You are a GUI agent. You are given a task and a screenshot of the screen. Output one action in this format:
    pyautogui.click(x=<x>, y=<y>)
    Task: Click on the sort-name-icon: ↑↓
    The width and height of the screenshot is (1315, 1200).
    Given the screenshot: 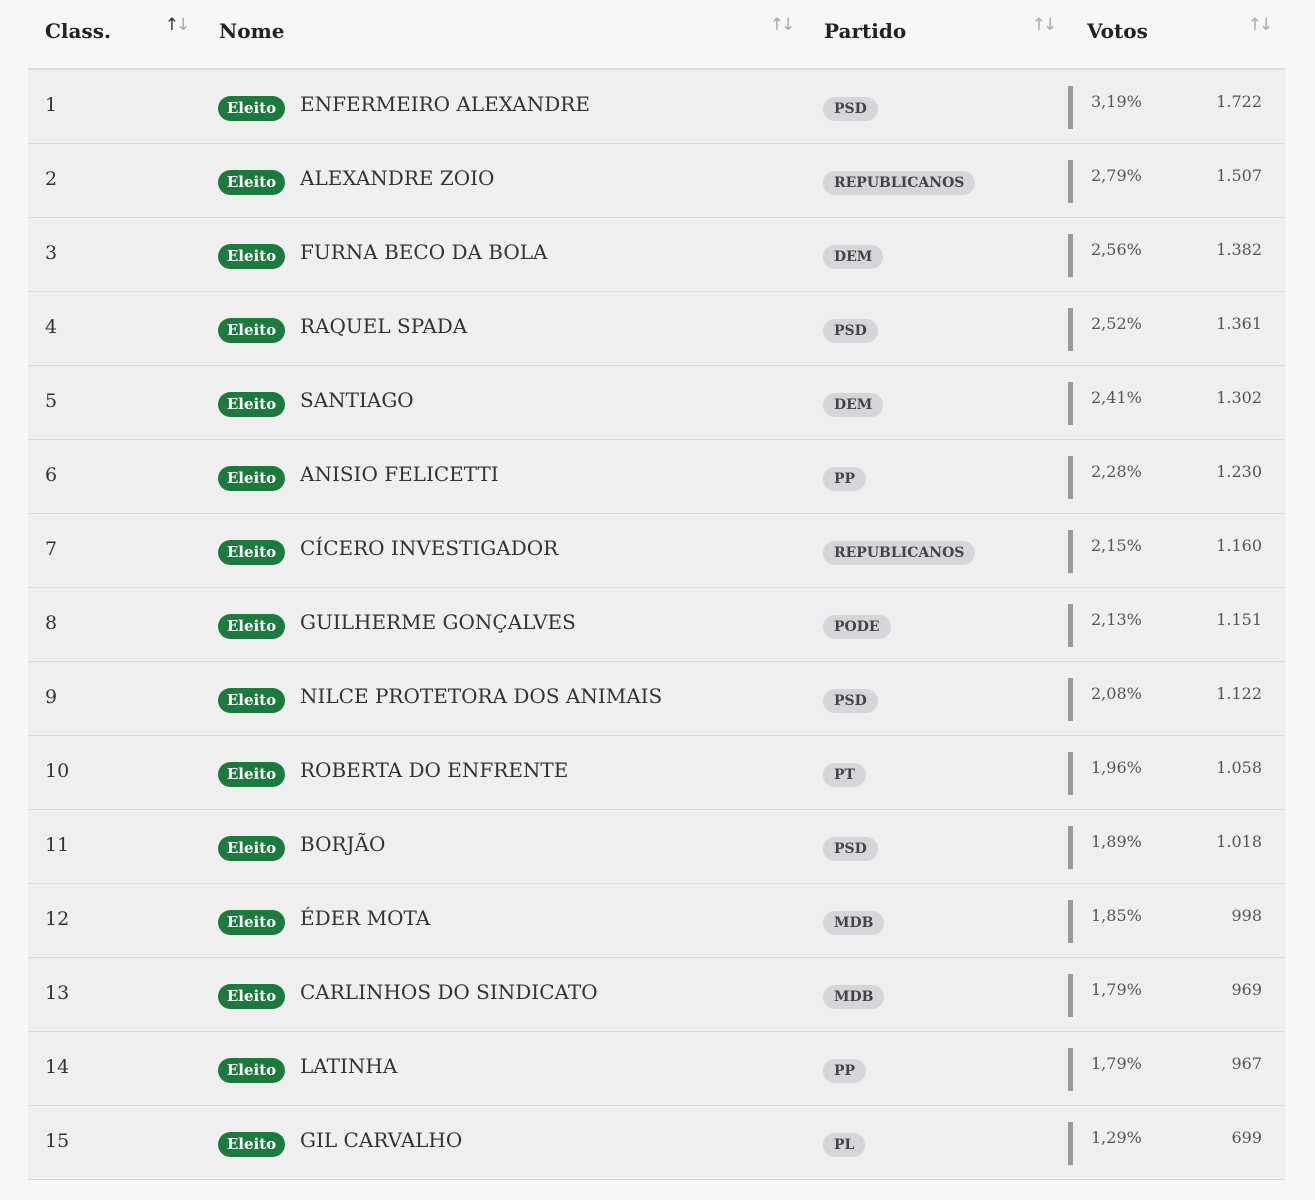 What is the action you would take?
    pyautogui.click(x=782, y=25)
    